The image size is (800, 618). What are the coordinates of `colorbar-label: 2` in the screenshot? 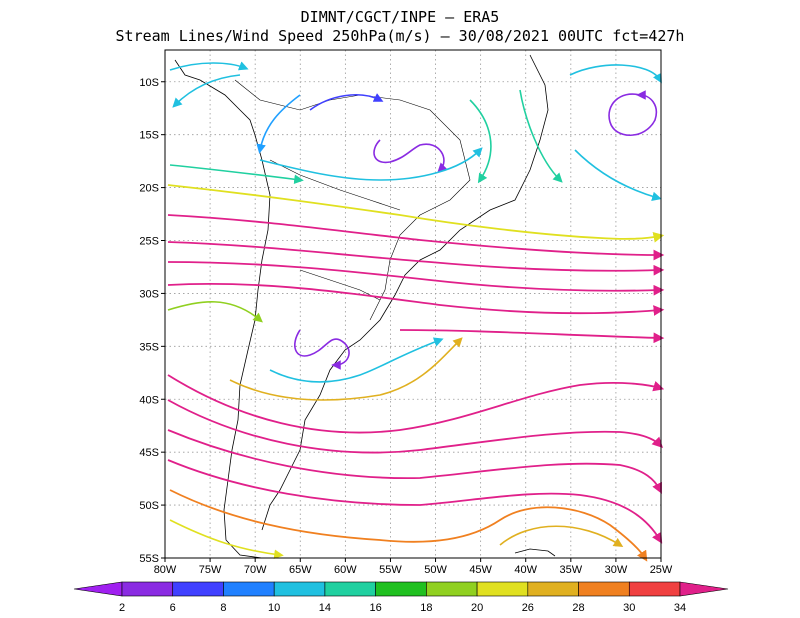 It's located at (122, 608).